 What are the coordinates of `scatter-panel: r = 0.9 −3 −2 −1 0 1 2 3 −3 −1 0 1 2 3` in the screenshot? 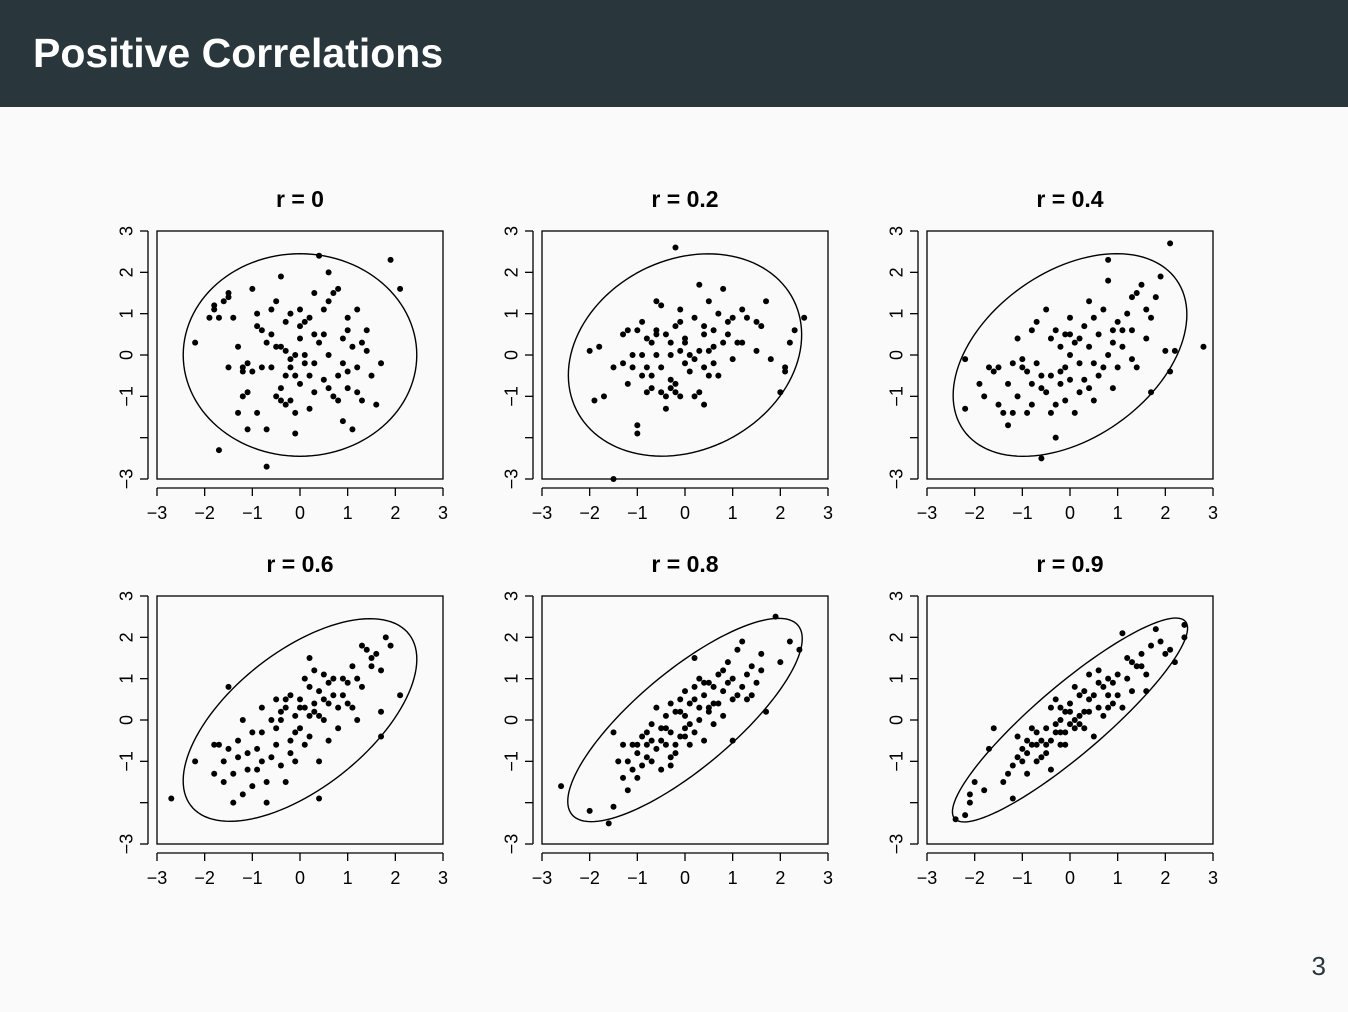 It's located at (1052, 719).